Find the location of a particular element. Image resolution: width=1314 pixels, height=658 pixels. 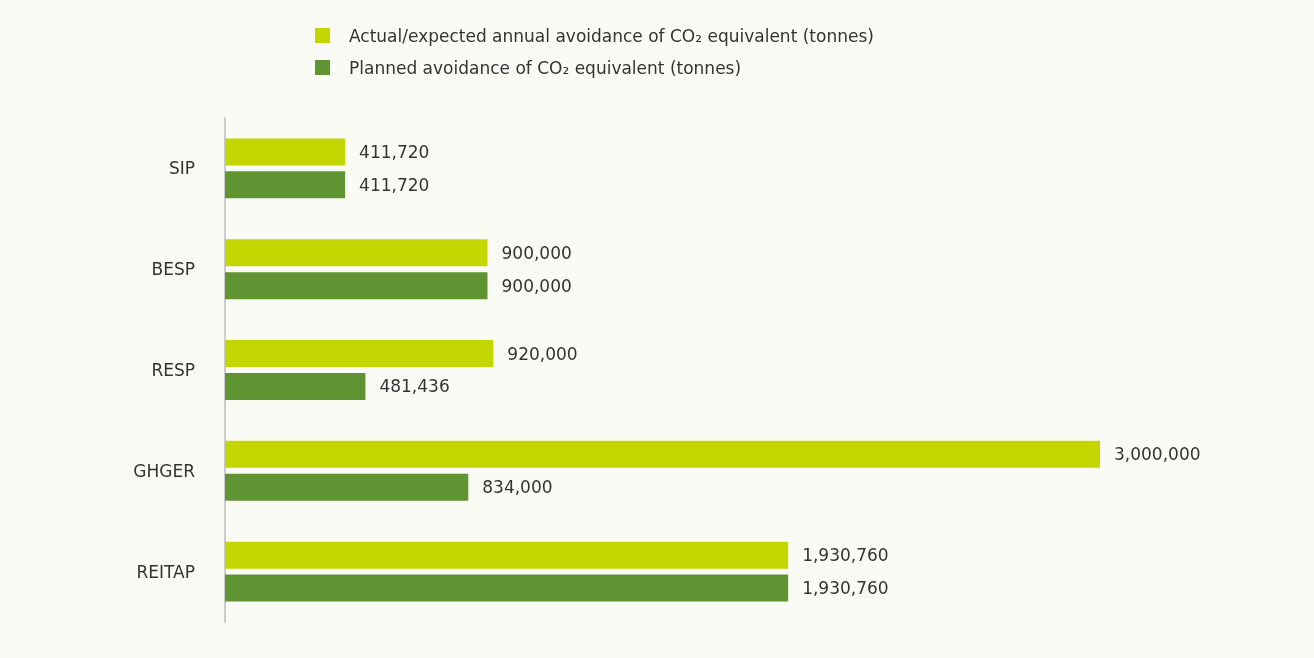

legend-label: Planned avoidance of CO₂ equivalent (tonnes) is located at coordinates (545, 67).